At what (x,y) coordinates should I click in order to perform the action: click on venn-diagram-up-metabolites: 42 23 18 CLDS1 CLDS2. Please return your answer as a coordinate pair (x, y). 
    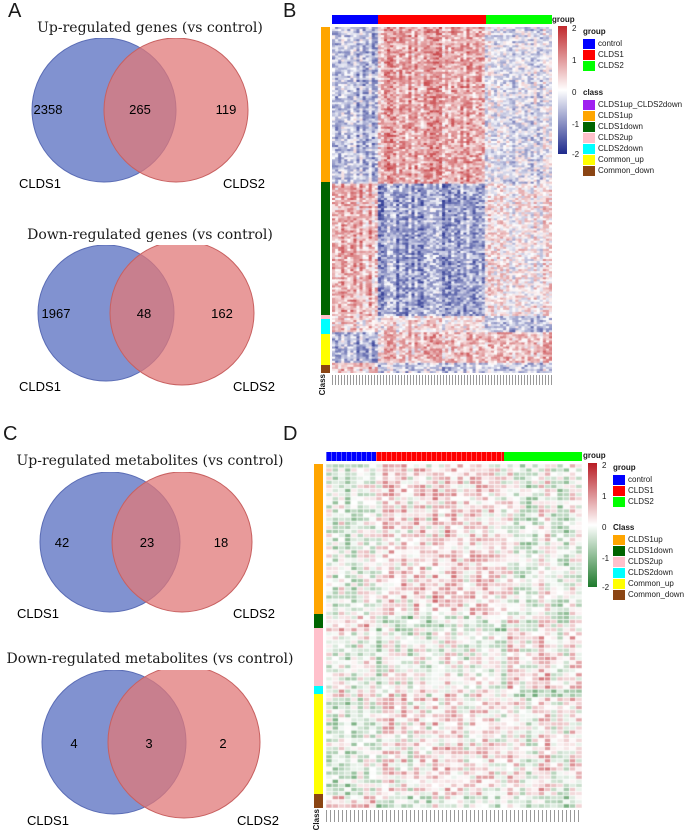
    Looking at the image, I should click on (146, 546).